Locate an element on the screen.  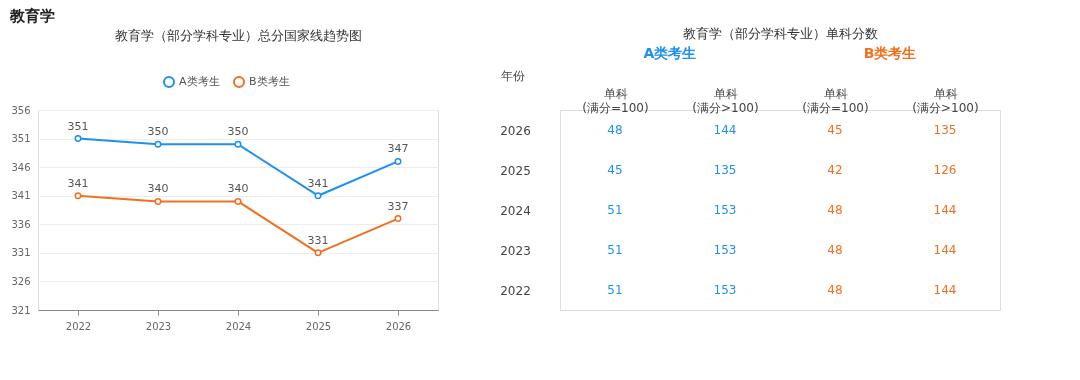
text: A类考生 is located at coordinates (670, 53).